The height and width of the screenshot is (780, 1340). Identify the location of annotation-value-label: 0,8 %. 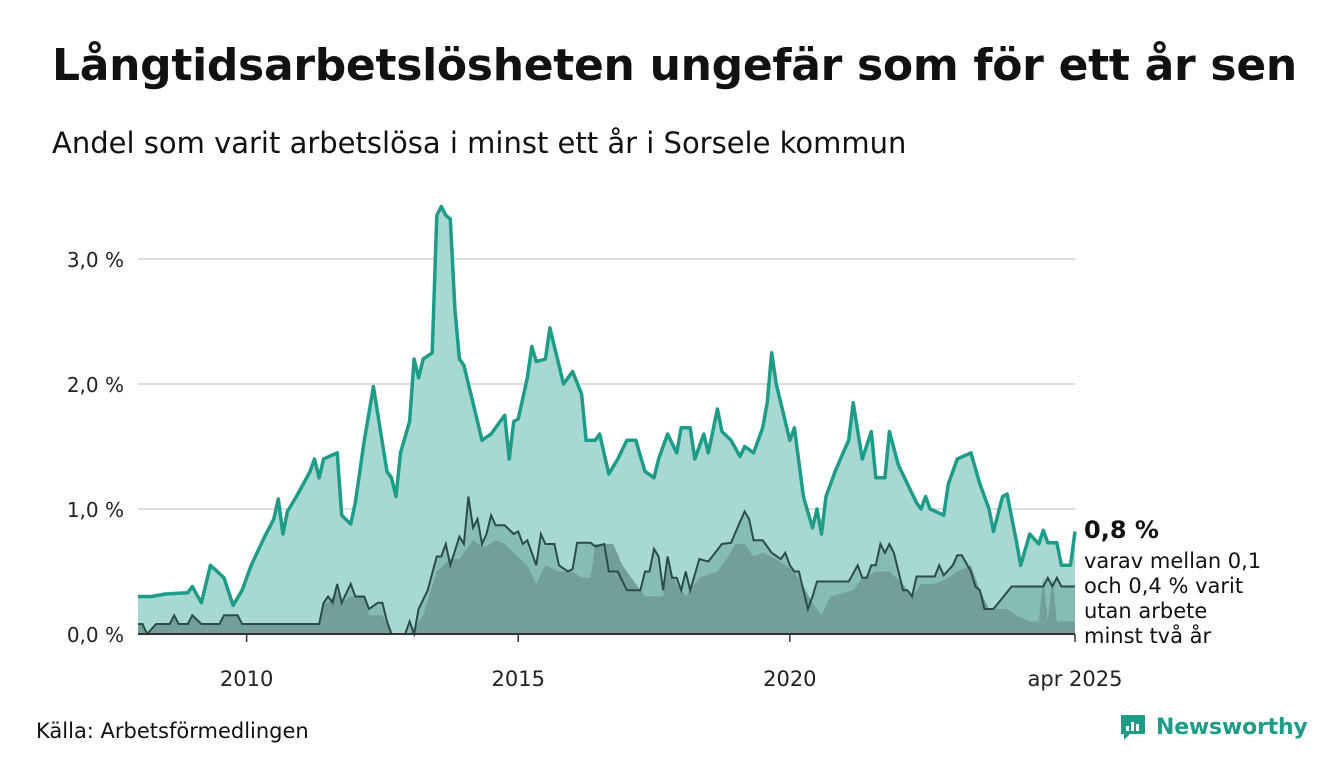
(1121, 530).